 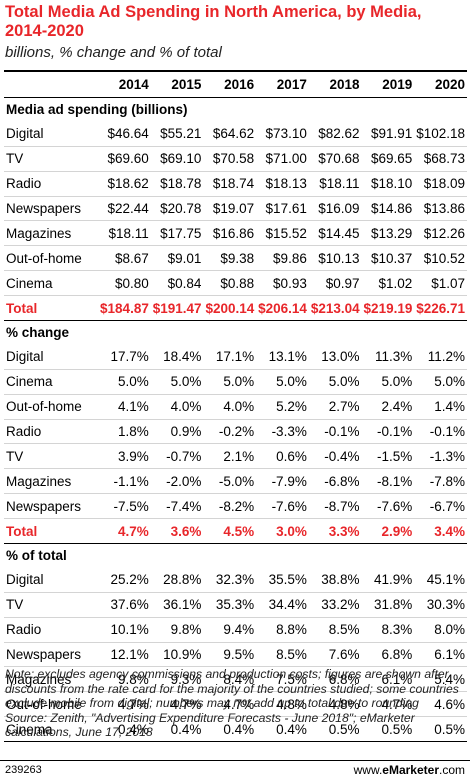 What do you see at coordinates (230, 432) in the screenshot?
I see `table-cell: -0.2%` at bounding box center [230, 432].